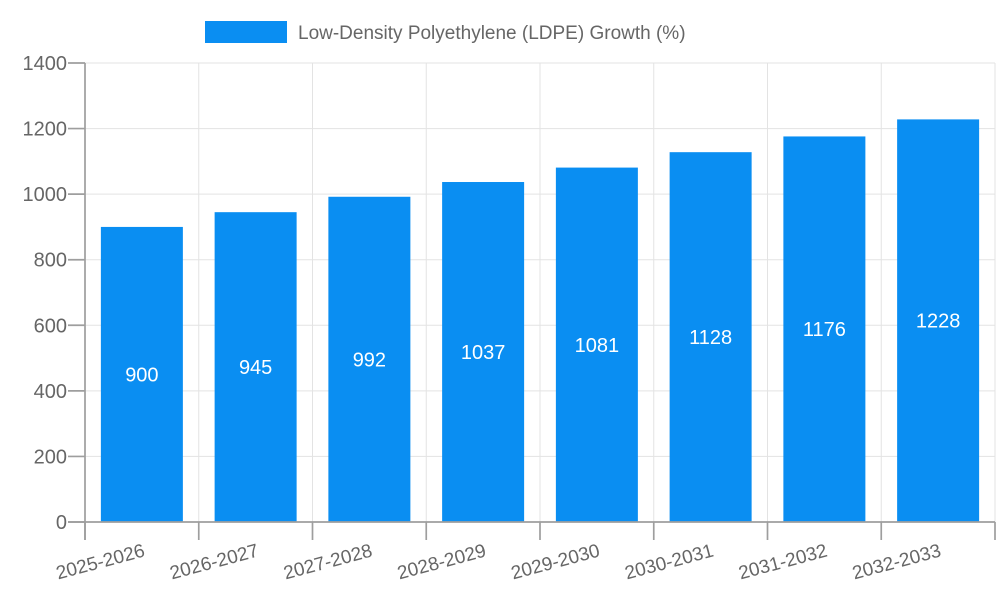 Image resolution: width=1000 pixels, height=605 pixels. I want to click on bar-value-label: 900, so click(141, 375).